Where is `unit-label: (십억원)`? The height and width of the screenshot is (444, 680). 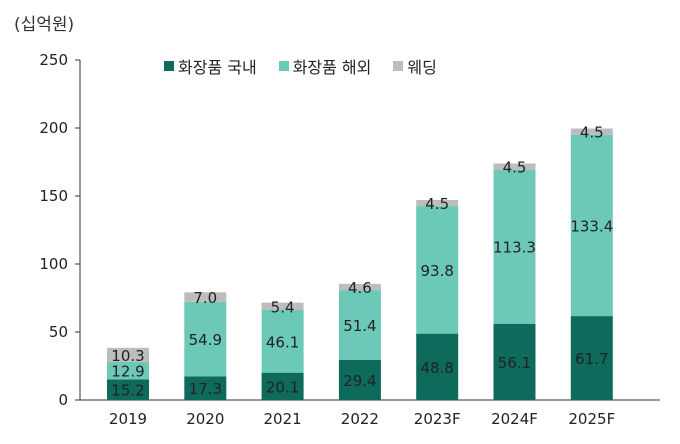
unit-label: (십억원) is located at coordinates (44, 25).